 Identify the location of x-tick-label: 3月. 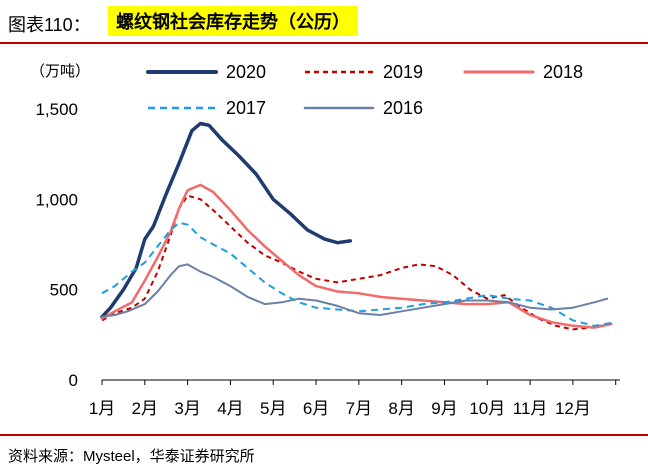
(187, 408).